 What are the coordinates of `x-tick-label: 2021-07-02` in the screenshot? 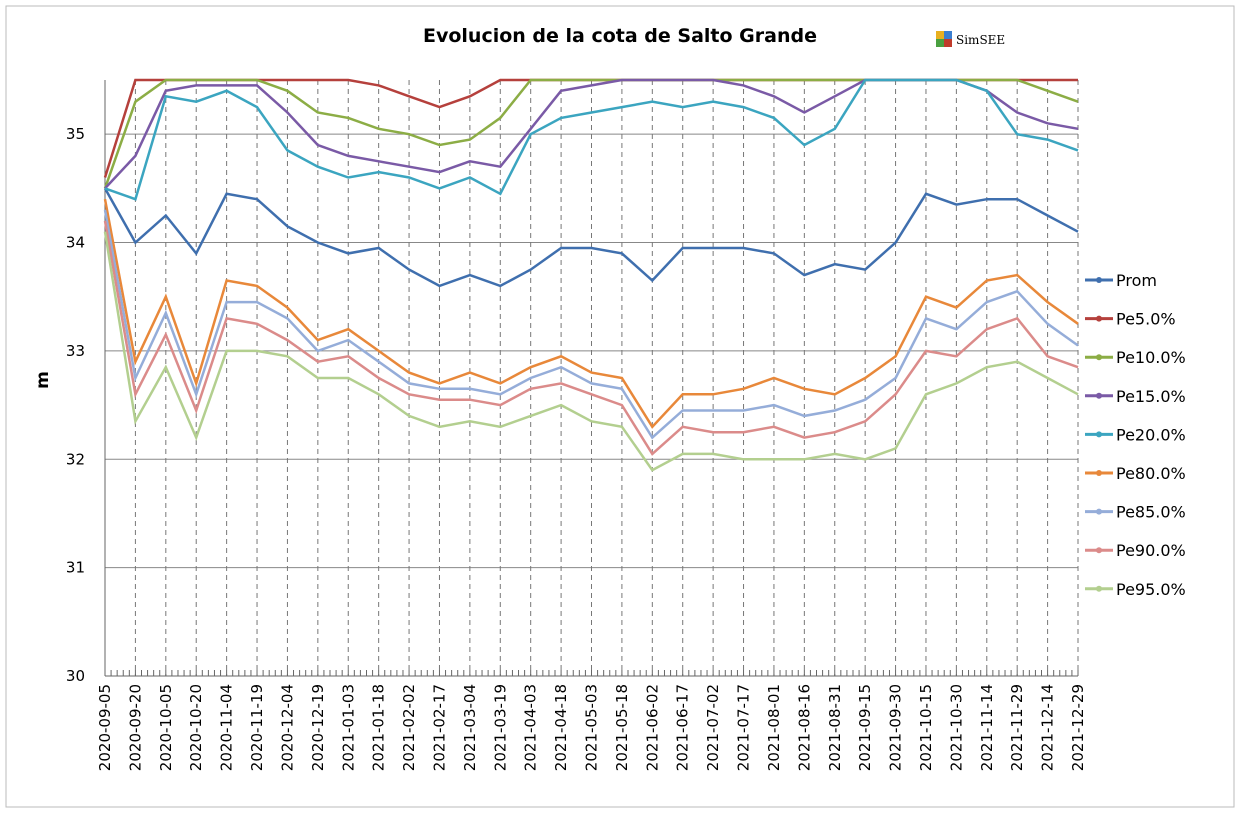 It's located at (713, 727).